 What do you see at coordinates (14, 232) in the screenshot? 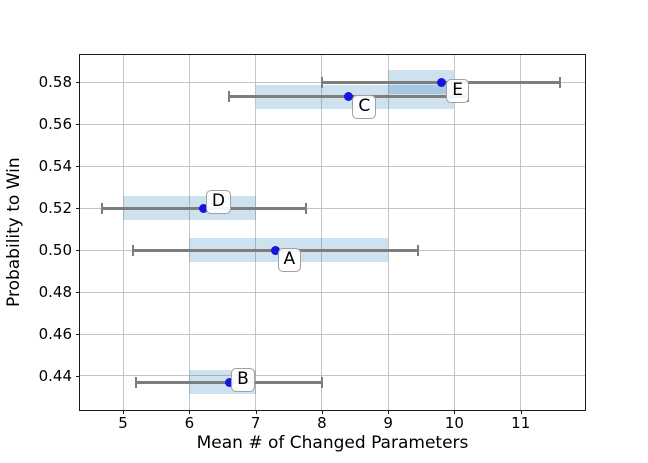
I see `y-axis-label: Probability to Win` at bounding box center [14, 232].